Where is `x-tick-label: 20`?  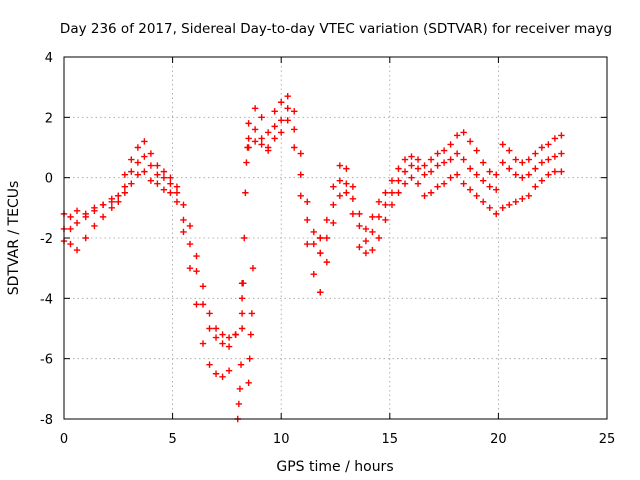 x-tick-label: 20 is located at coordinates (498, 439).